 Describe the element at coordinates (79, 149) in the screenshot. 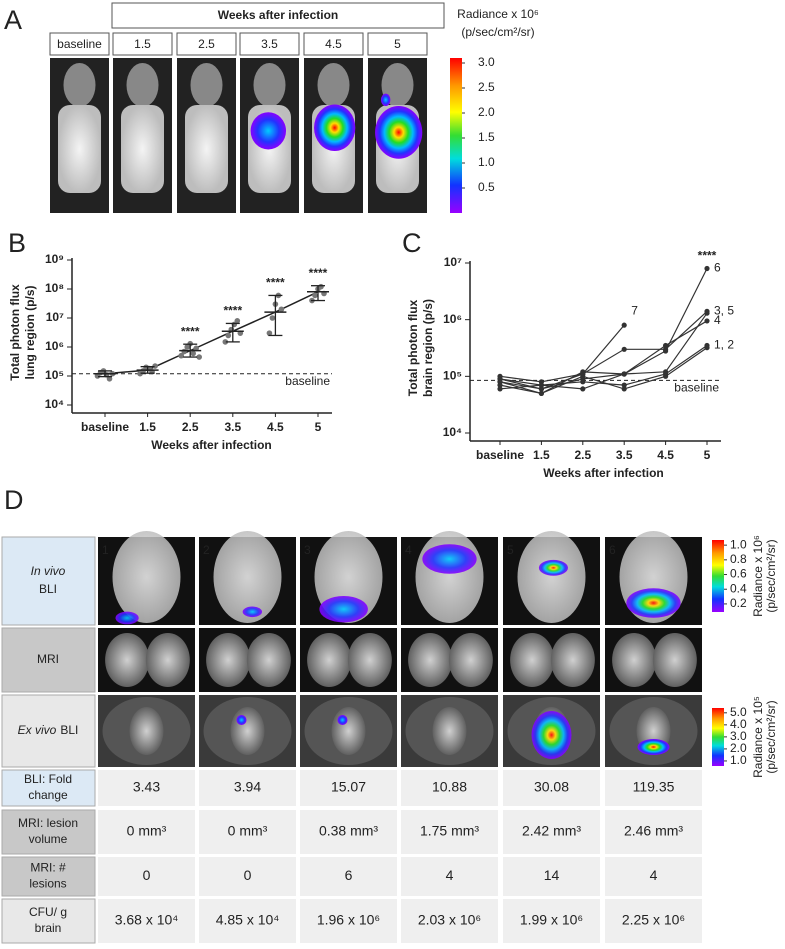

I see `mouse-body` at that location.